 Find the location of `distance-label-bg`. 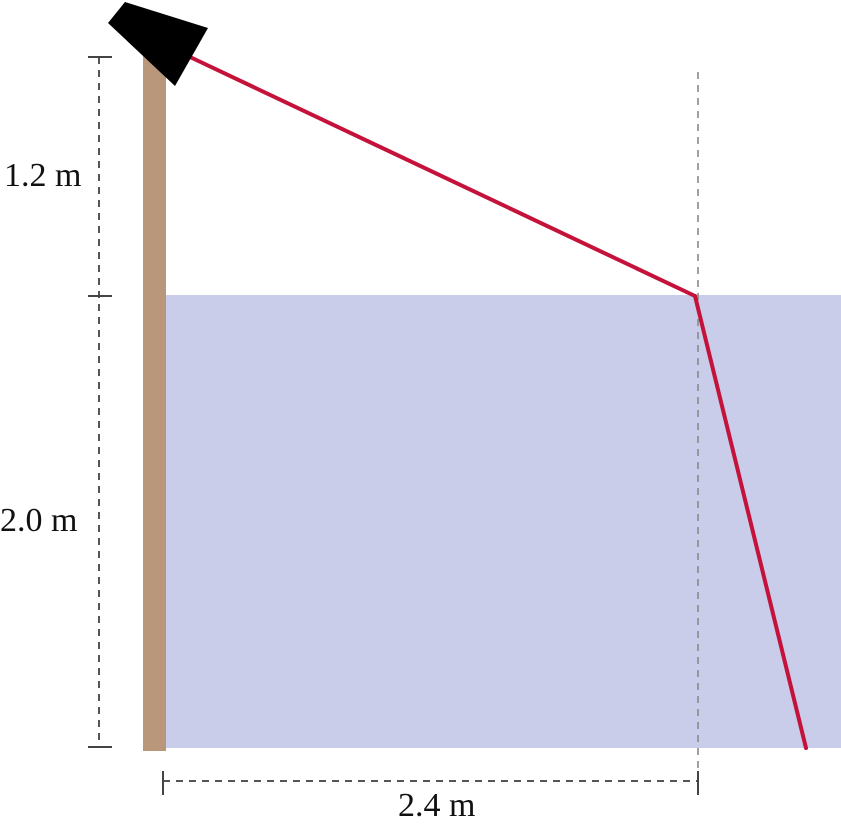

distance-label-bg is located at coordinates (443, 802).